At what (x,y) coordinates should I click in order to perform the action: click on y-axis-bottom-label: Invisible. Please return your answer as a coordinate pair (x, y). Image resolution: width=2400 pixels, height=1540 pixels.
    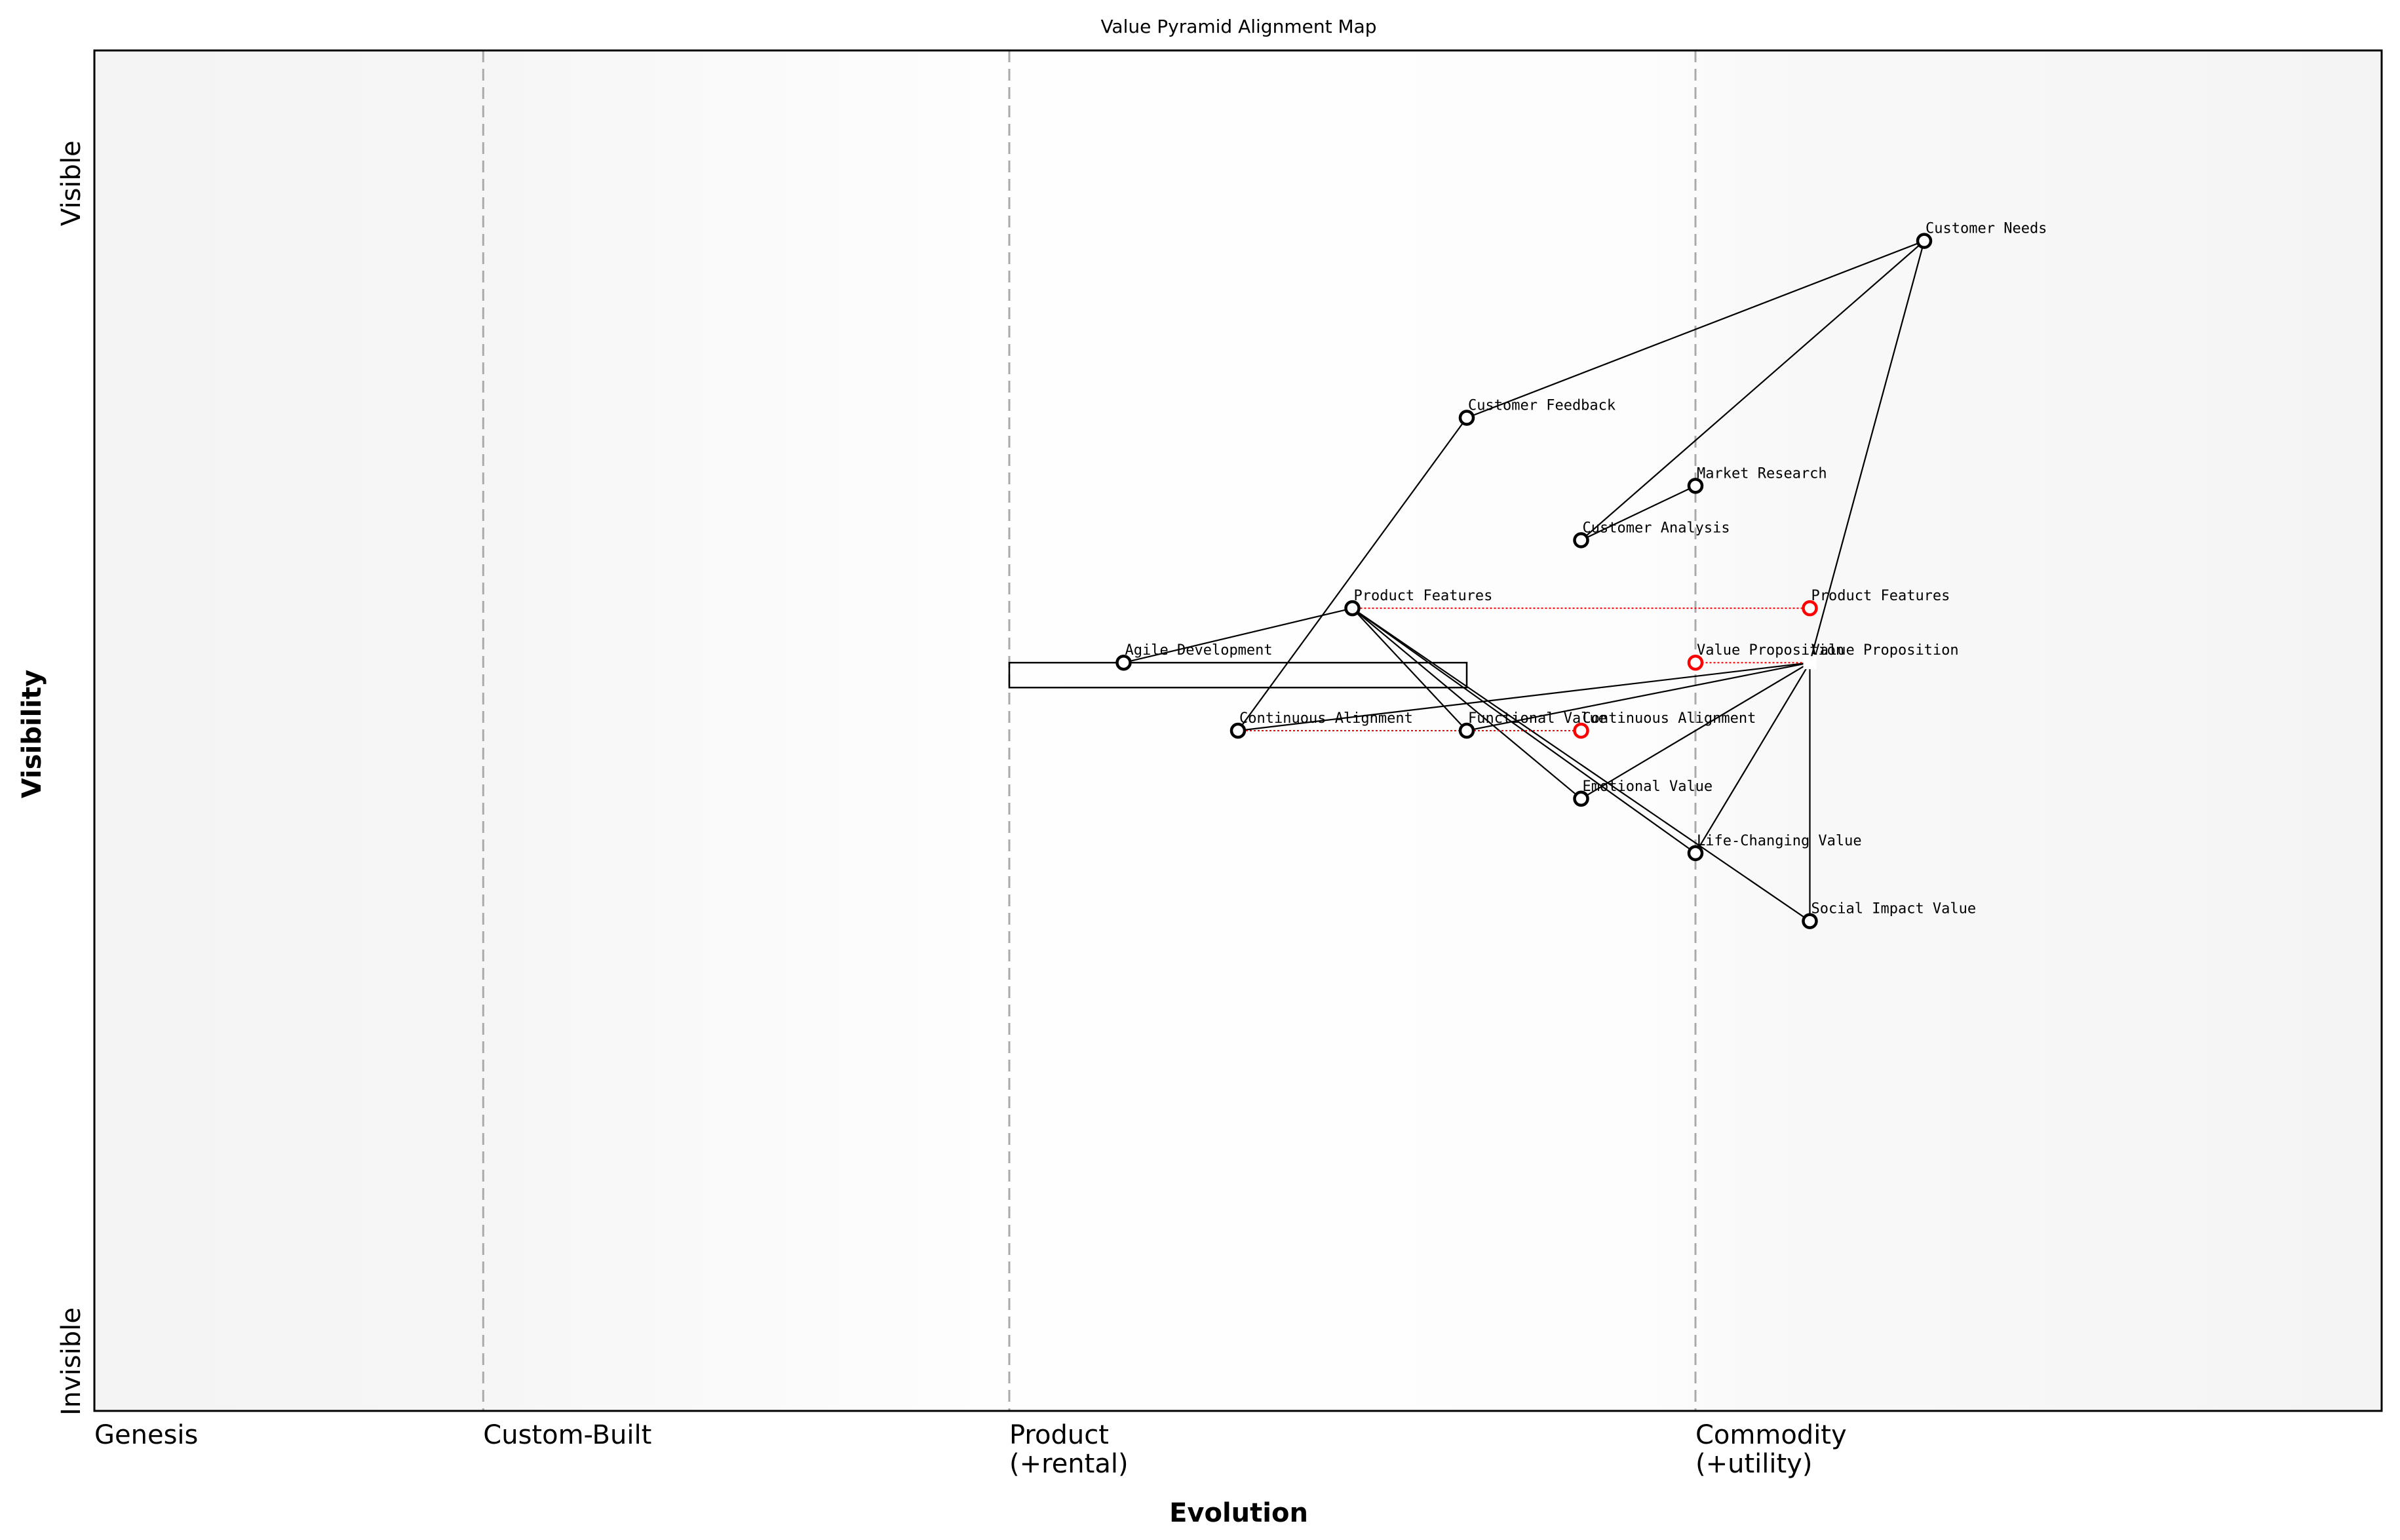
    Looking at the image, I should click on (71, 1361).